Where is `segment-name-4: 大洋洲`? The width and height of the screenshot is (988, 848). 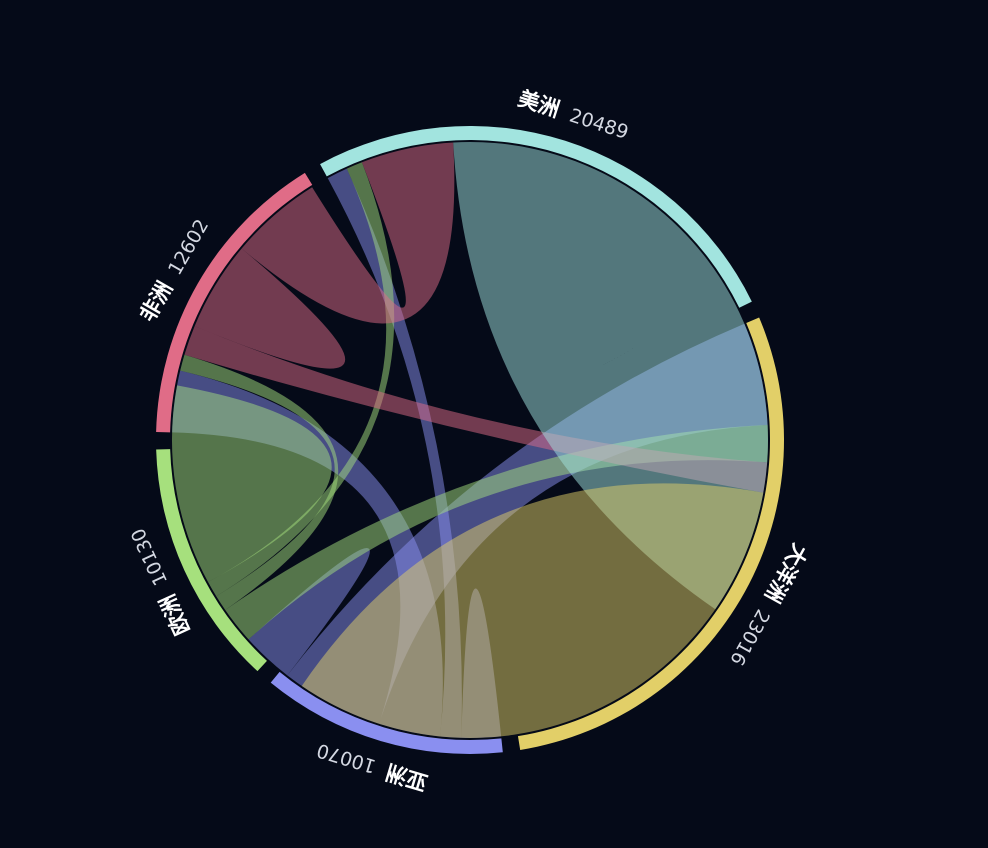 segment-name-4: 大洋洲 is located at coordinates (785, 573).